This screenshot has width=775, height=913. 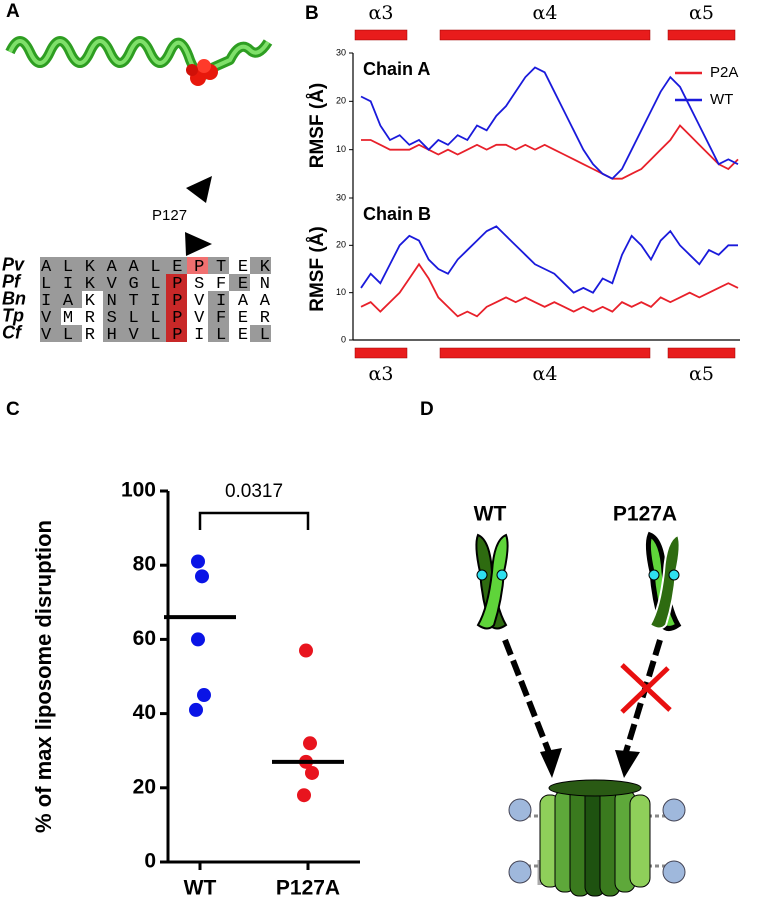 What do you see at coordinates (138, 490) in the screenshot?
I see `y-tick-label: 100` at bounding box center [138, 490].